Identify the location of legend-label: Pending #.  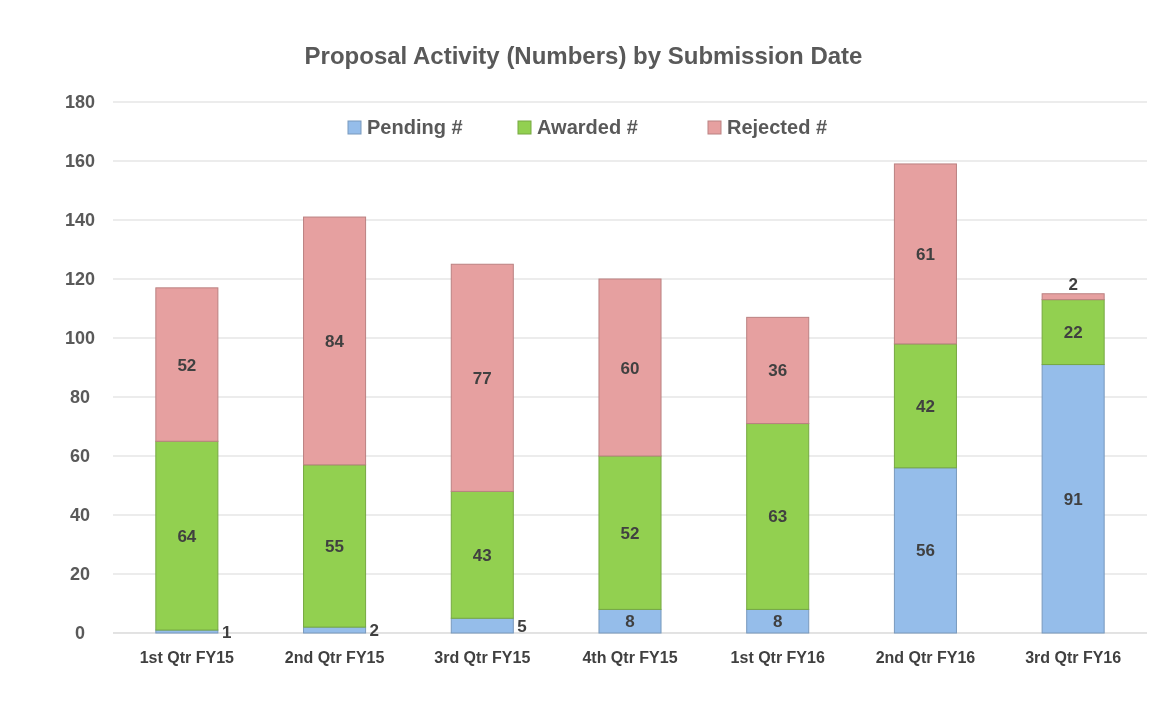
(415, 127).